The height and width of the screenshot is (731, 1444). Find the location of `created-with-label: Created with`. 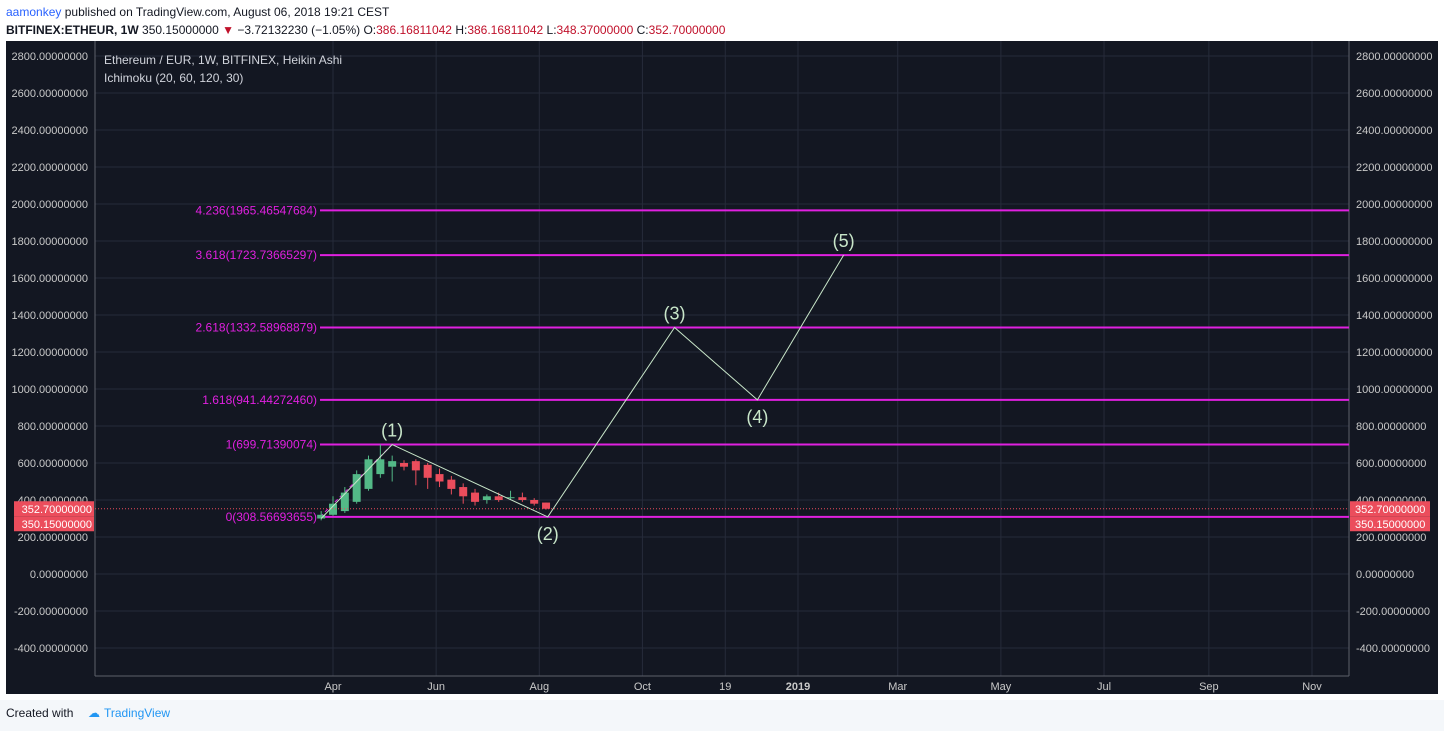

created-with-label: Created with is located at coordinates (40, 713).